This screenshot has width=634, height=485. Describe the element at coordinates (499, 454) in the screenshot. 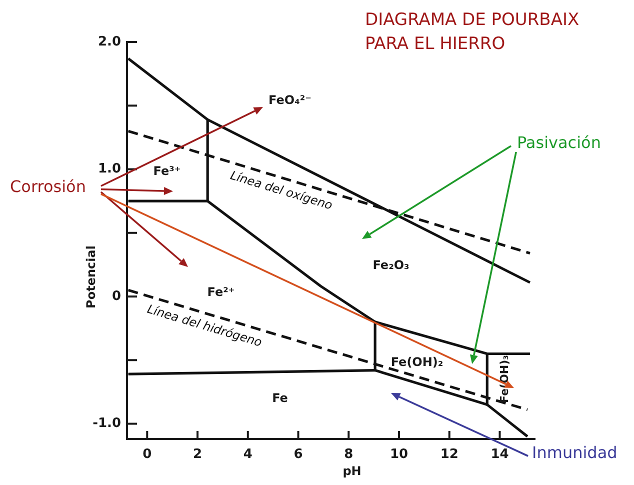

I see `x-tick-label: 14` at that location.